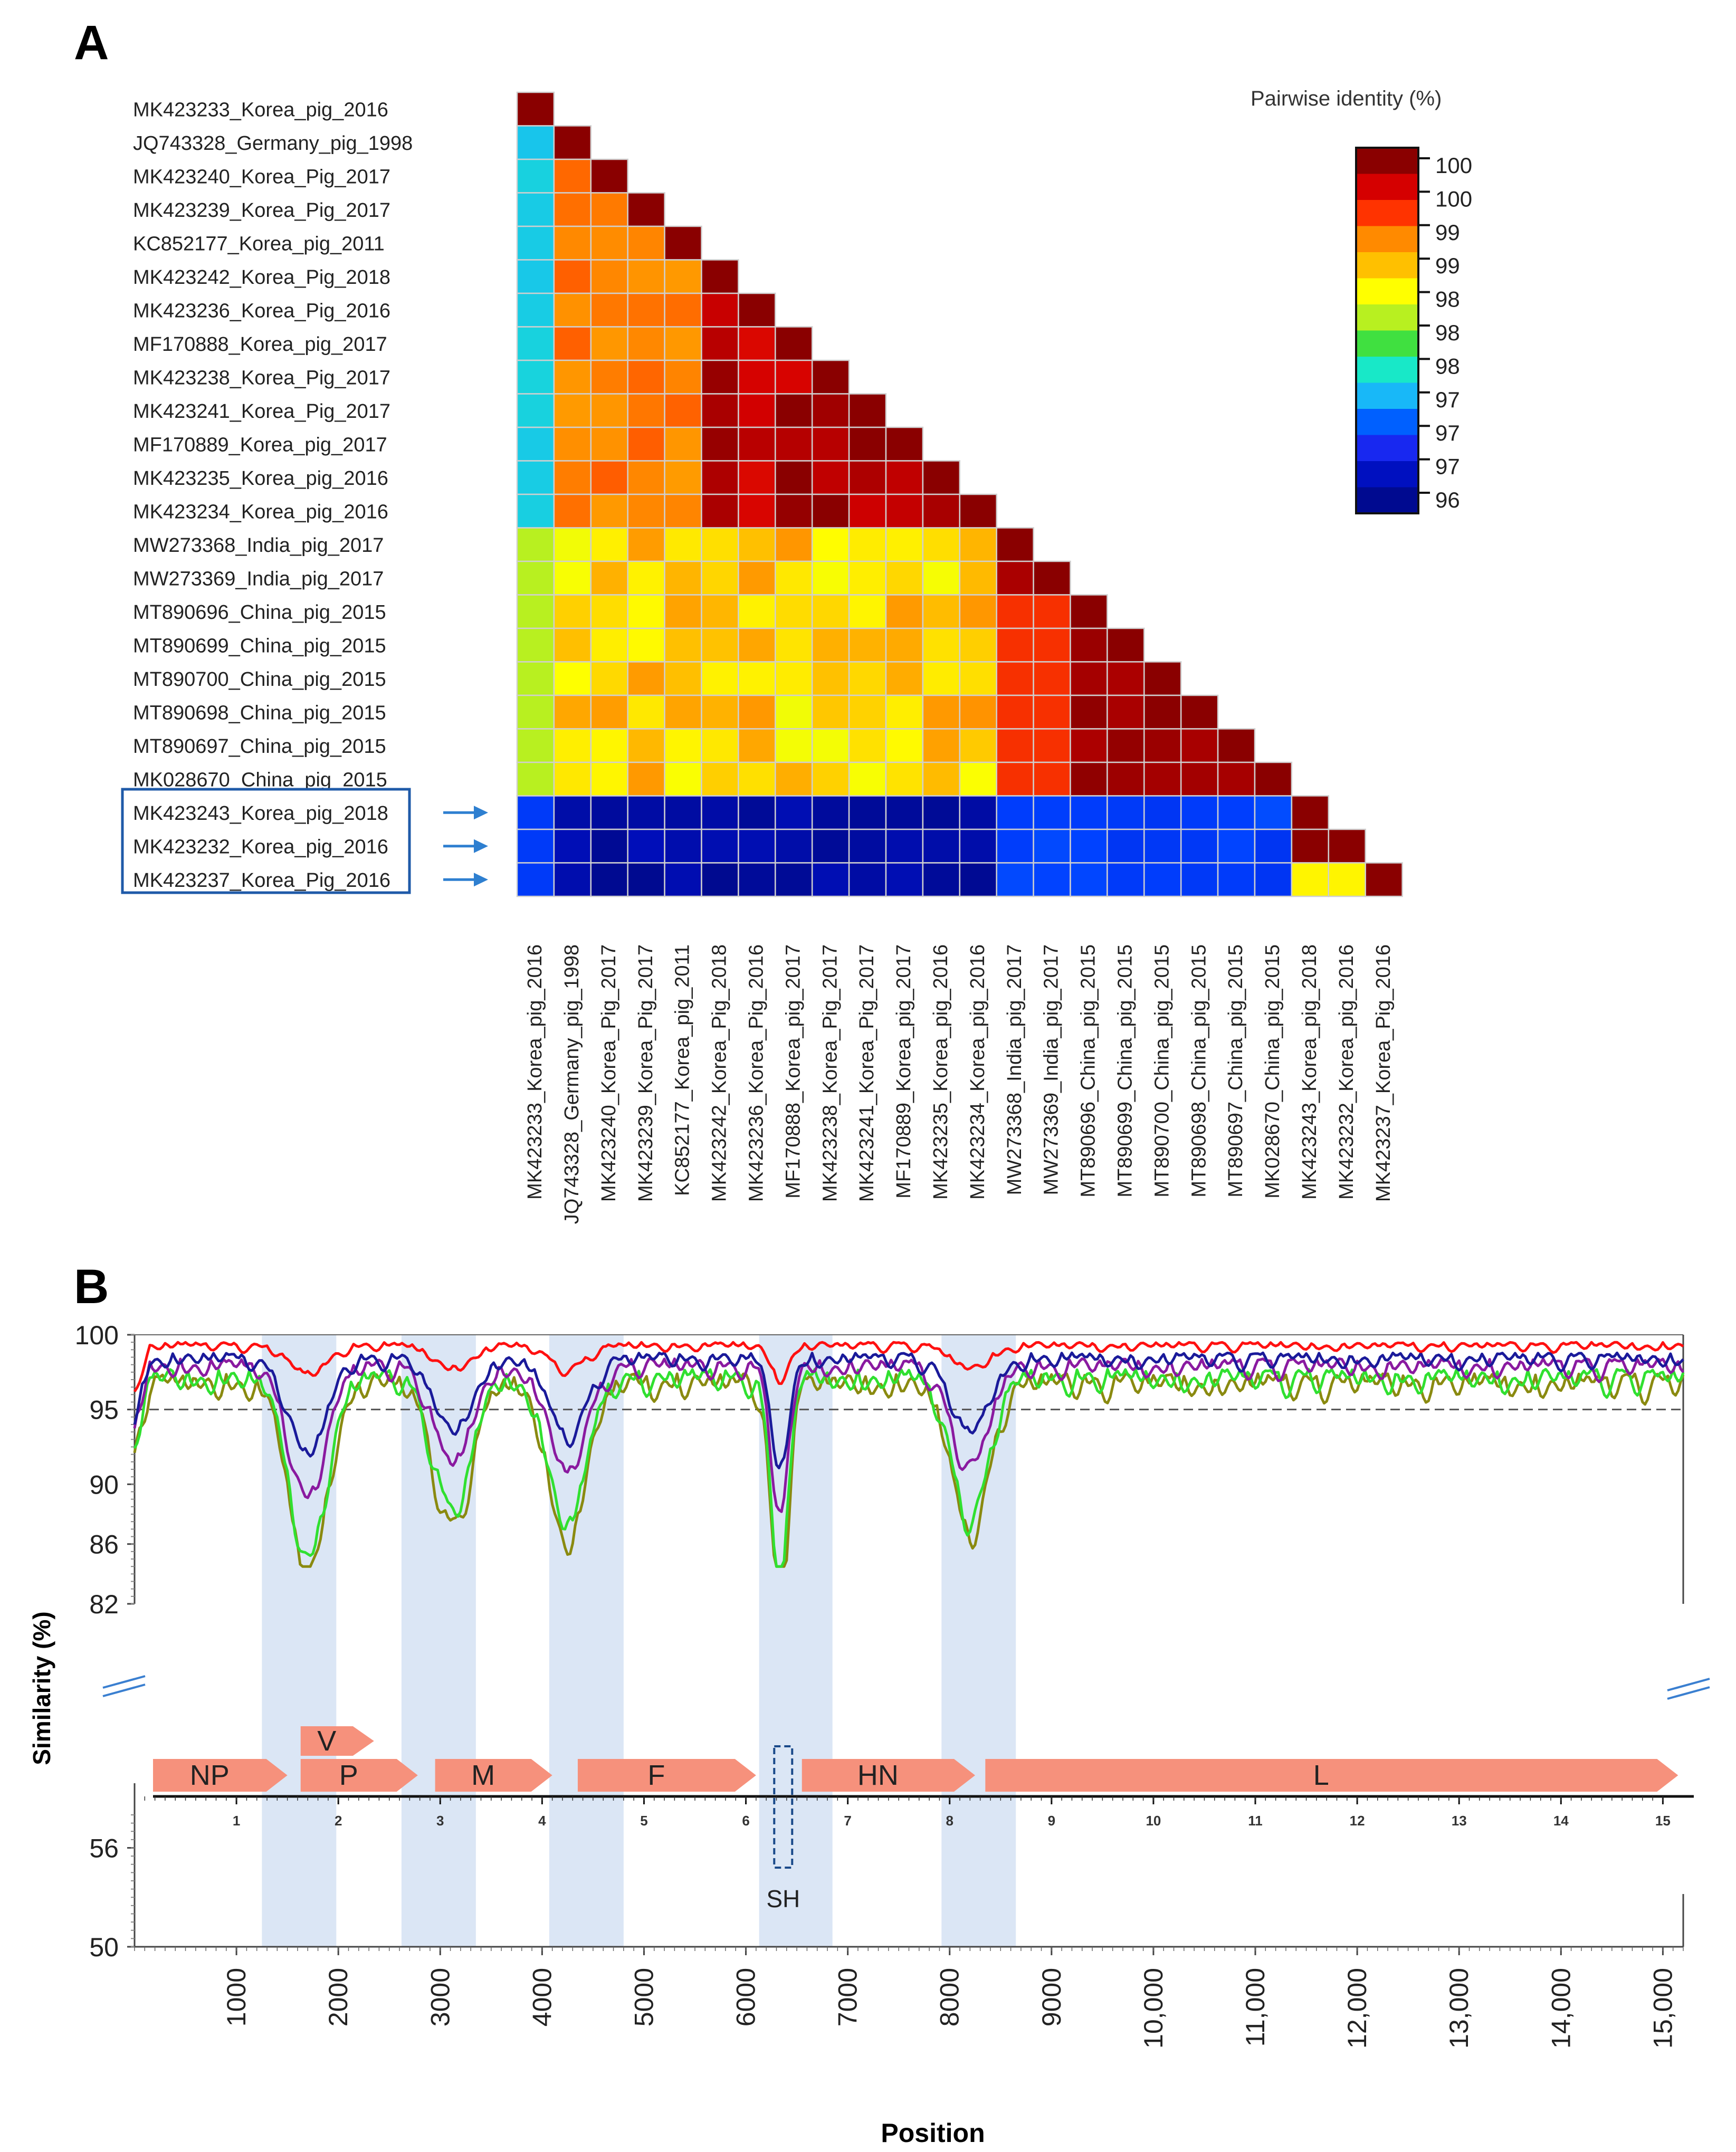 The image size is (1736, 2152). Describe the element at coordinates (793, 1071) in the screenshot. I see `column-label: MF170888_Korea_pig_2017` at that location.